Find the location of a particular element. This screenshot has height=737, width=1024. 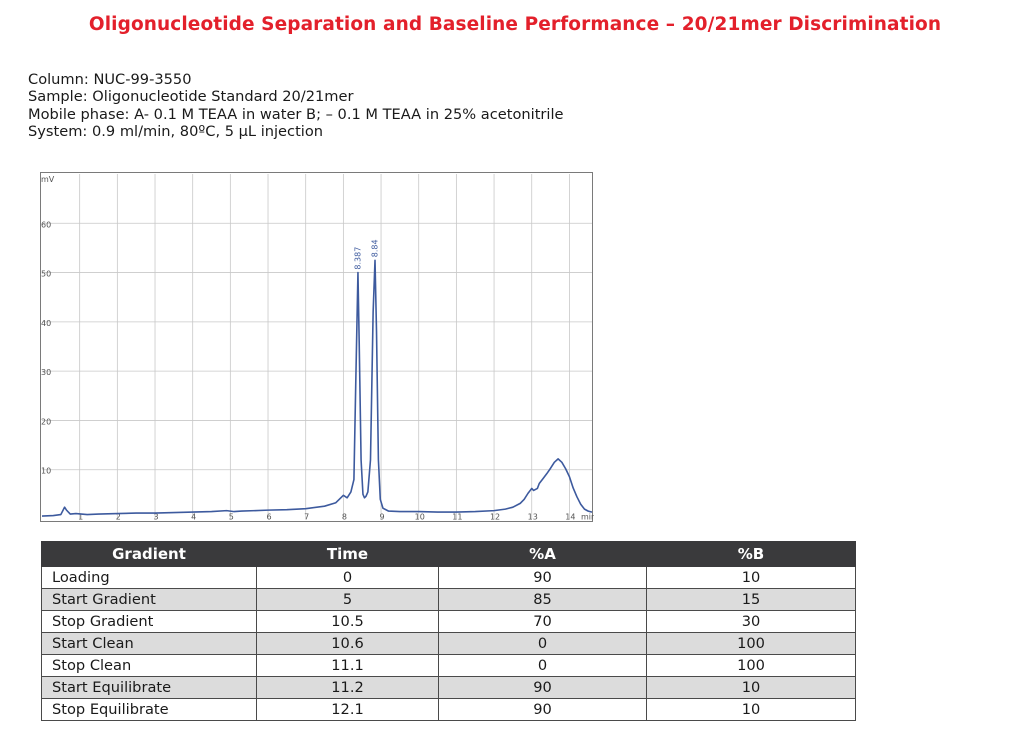

table-row: Stop Clean 11.1 0 100 is located at coordinates (448, 665).